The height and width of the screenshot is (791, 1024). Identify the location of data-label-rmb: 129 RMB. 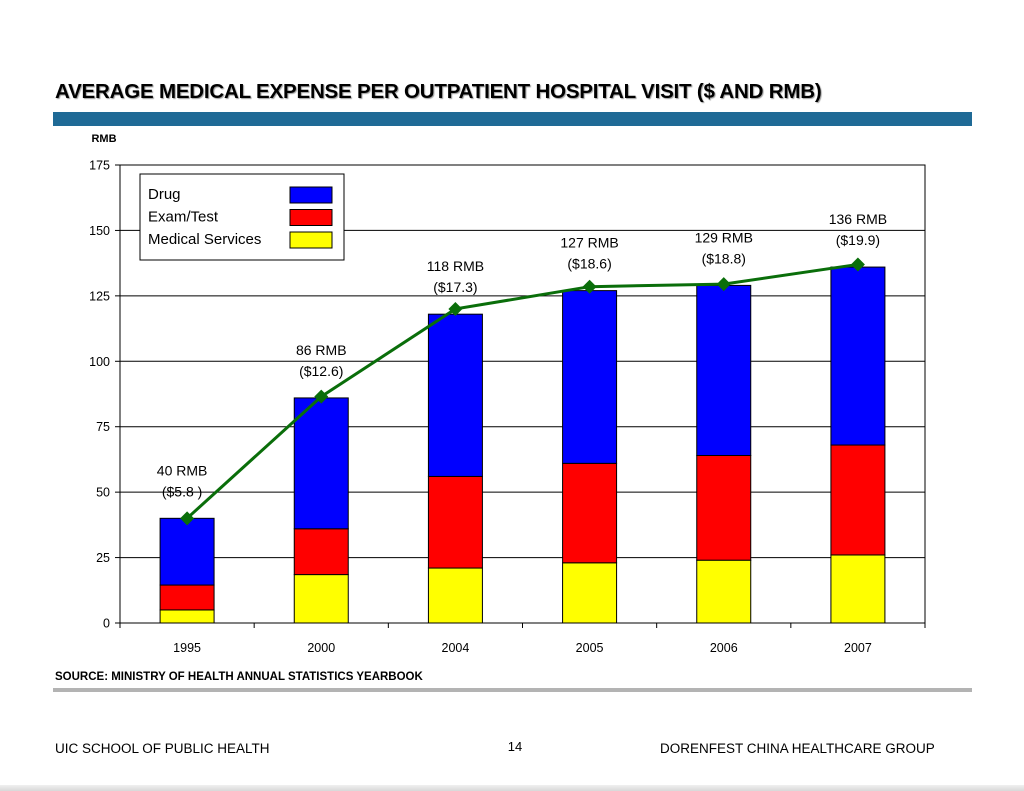
(724, 237).